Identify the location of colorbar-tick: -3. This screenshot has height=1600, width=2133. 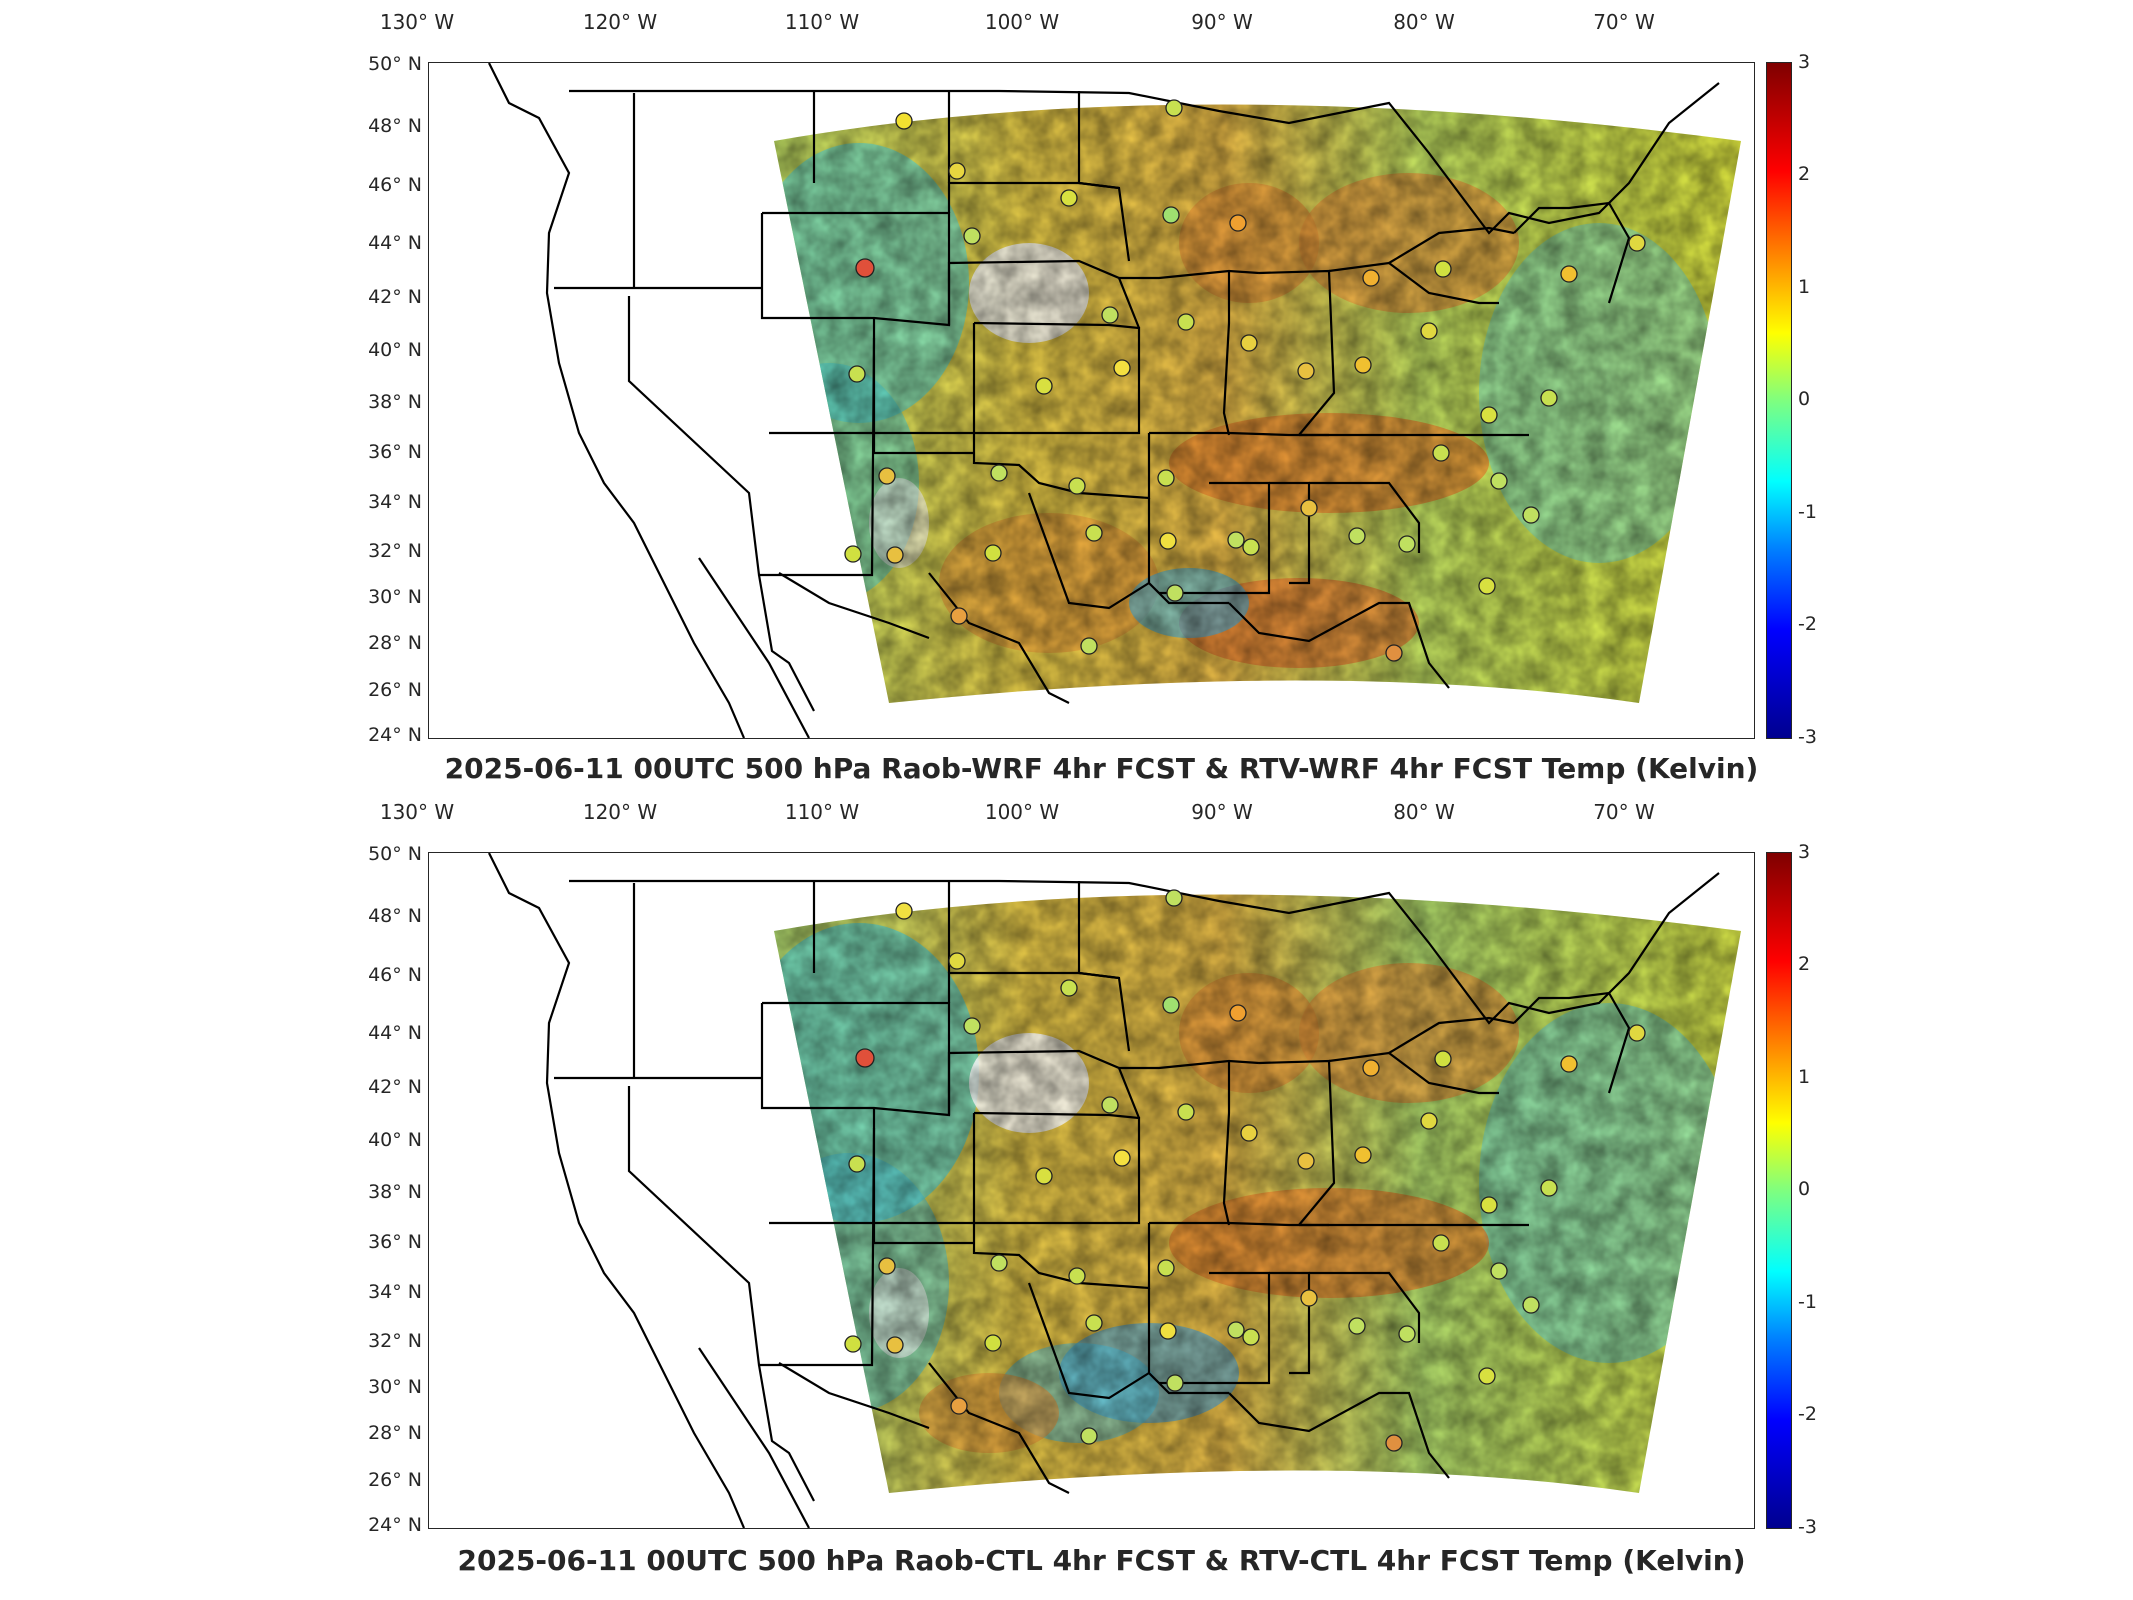
(1807, 737).